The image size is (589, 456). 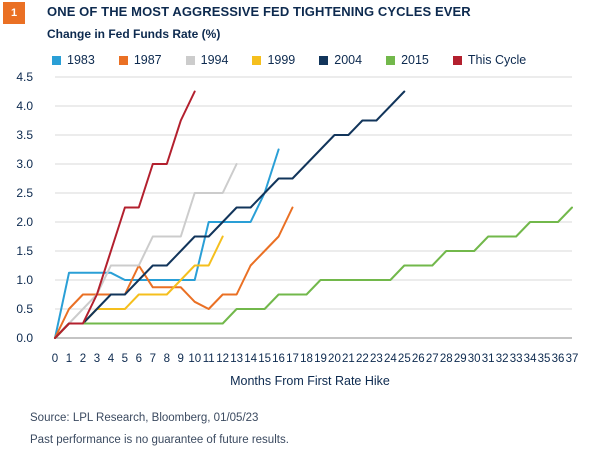 What do you see at coordinates (390, 359) in the screenshot?
I see `x-tick-label: 24` at bounding box center [390, 359].